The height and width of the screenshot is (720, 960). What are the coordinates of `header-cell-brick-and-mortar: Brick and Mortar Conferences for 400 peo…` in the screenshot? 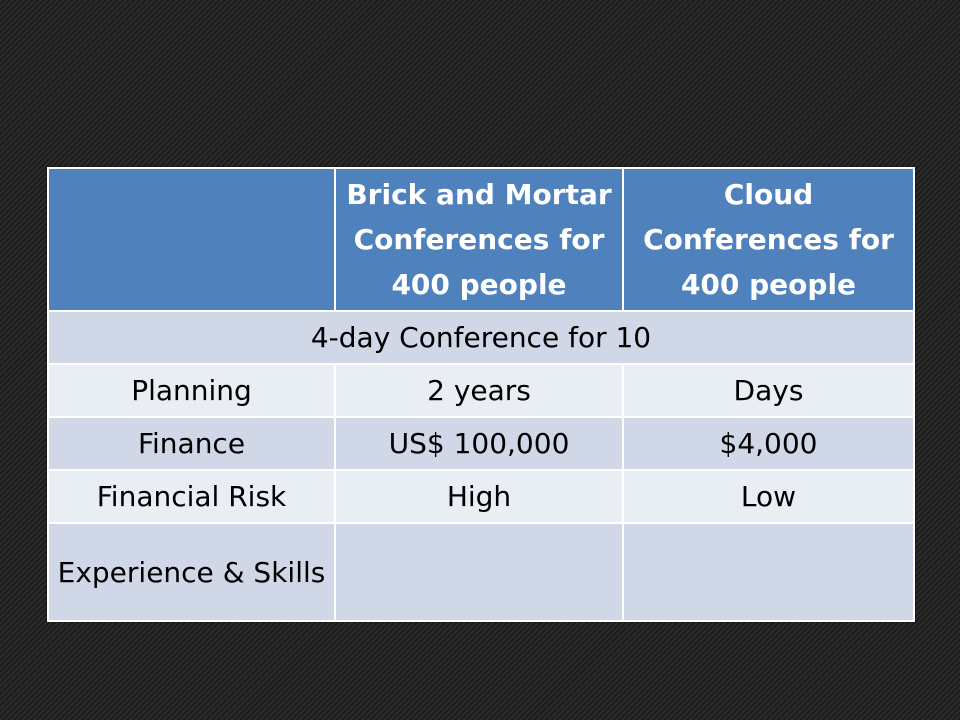 It's located at (479, 239).